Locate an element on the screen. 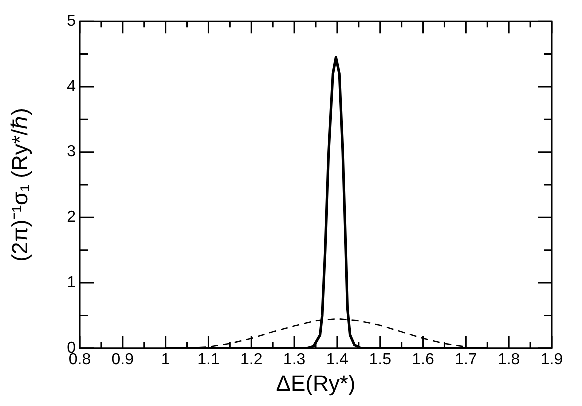 This screenshot has height=406, width=582. x-tick-label: 1 is located at coordinates (165, 359).